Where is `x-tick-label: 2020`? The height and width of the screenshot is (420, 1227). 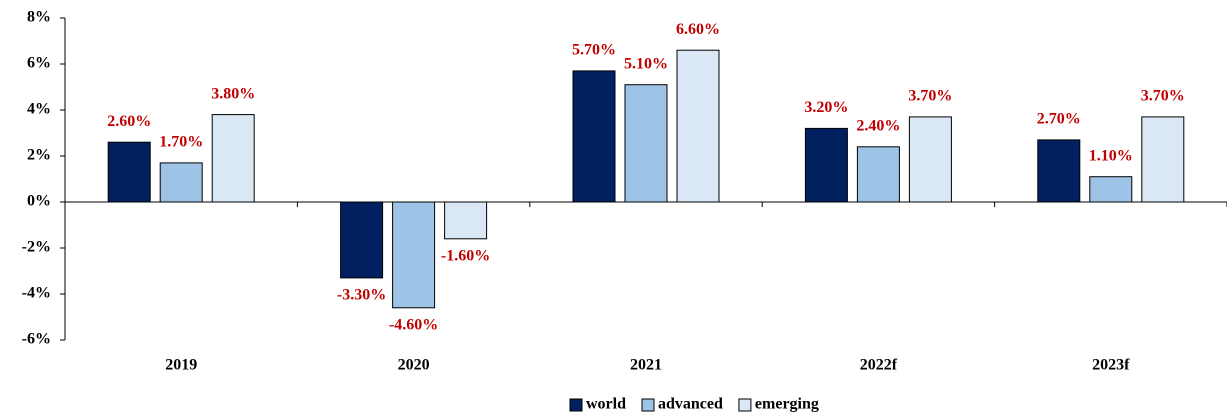
x-tick-label: 2020 is located at coordinates (414, 365).